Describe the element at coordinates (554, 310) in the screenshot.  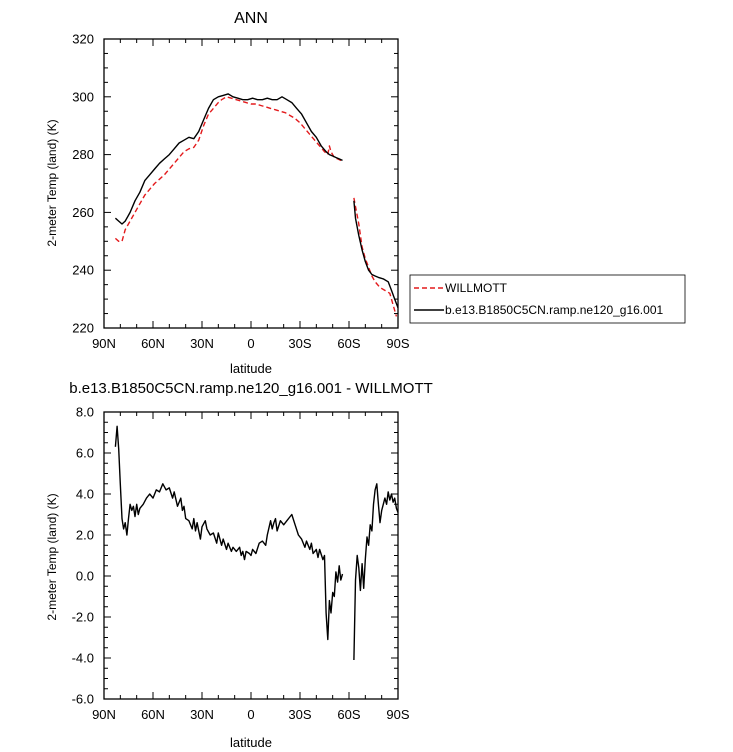
I see `legend-model-label: b.e13.B1850C5CN.ramp.ne120_g16.001` at that location.